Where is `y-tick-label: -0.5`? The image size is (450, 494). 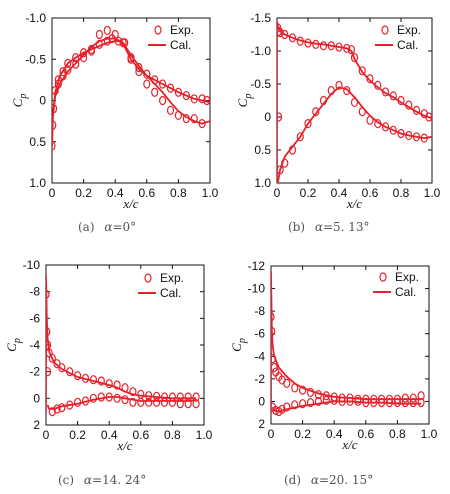
y-tick-label: -0.5 is located at coordinates (35, 59).